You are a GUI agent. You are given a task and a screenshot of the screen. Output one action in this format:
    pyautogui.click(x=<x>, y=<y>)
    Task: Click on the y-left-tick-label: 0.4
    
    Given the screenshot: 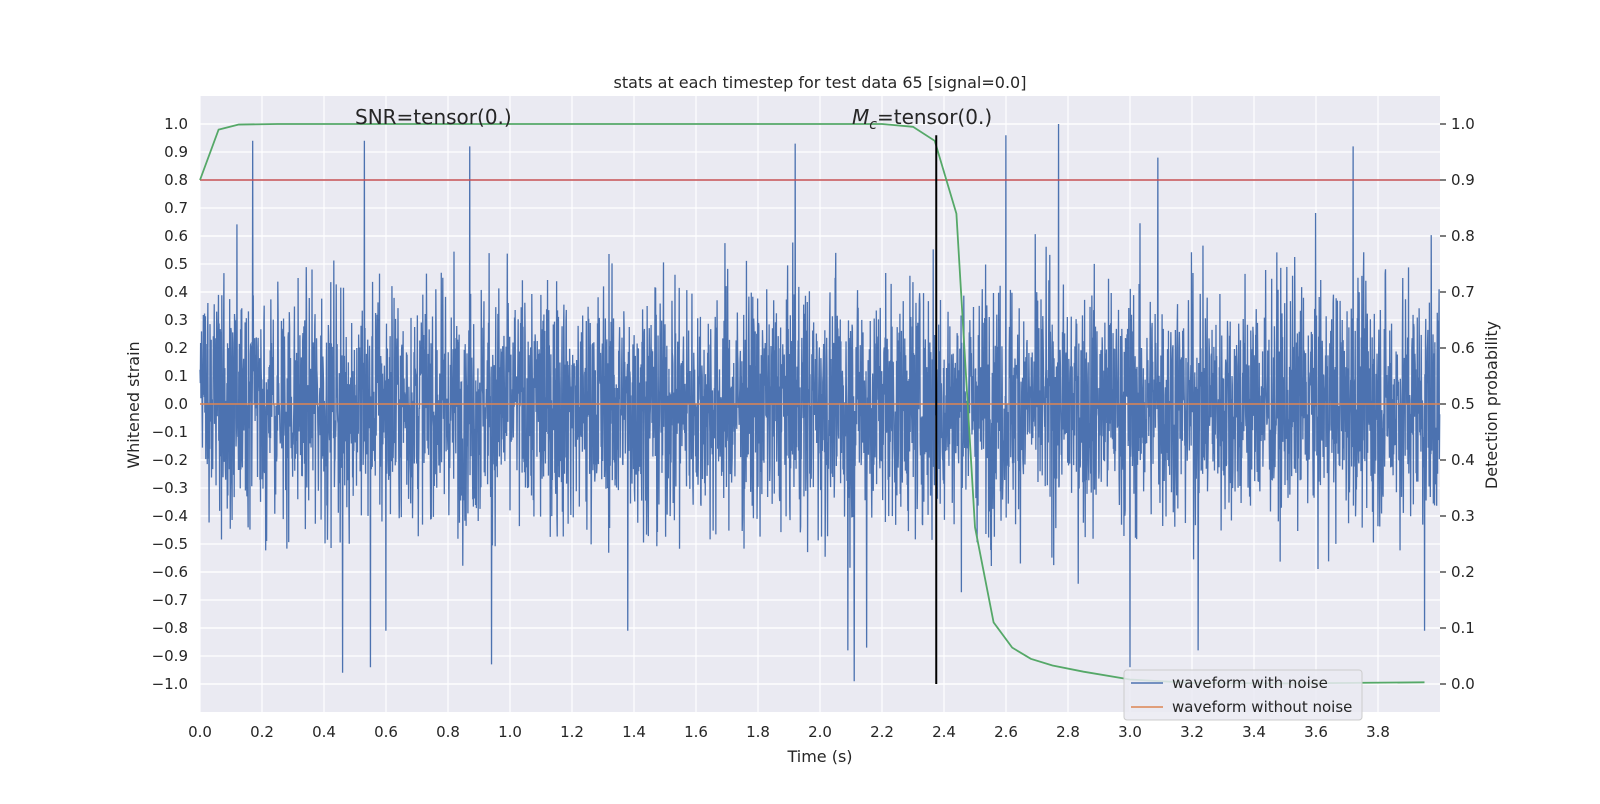 What is the action you would take?
    pyautogui.click(x=176, y=292)
    